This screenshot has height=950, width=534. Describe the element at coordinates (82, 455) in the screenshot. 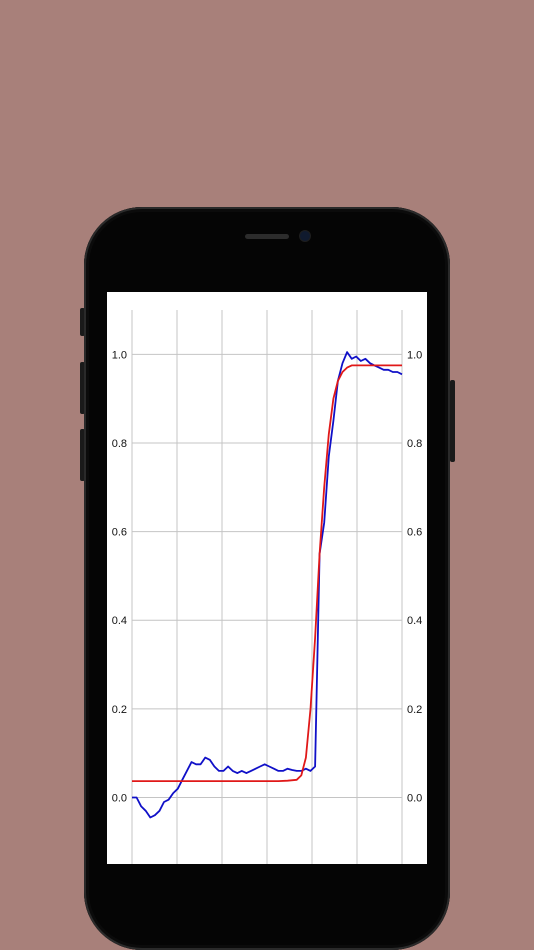

I see `volume-down-button` at that location.